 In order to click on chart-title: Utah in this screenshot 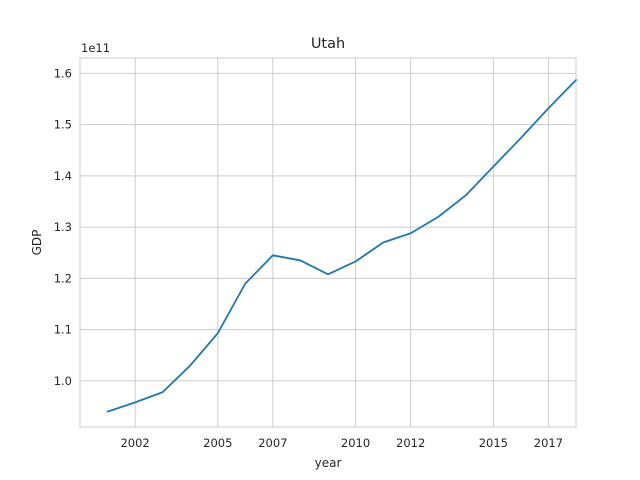, I will do `click(328, 44)`.